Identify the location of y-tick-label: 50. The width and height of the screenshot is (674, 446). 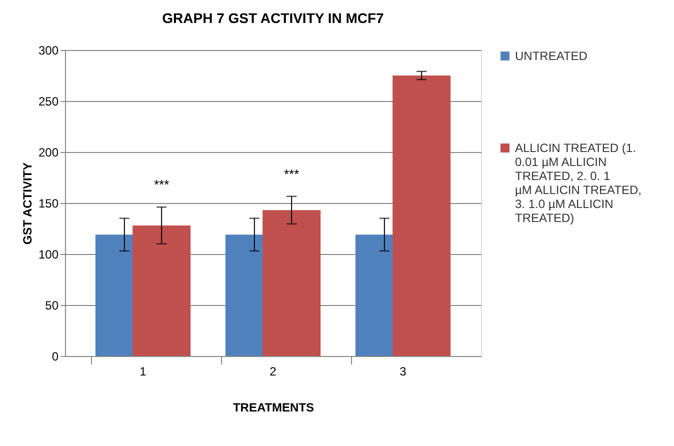
(52, 305).